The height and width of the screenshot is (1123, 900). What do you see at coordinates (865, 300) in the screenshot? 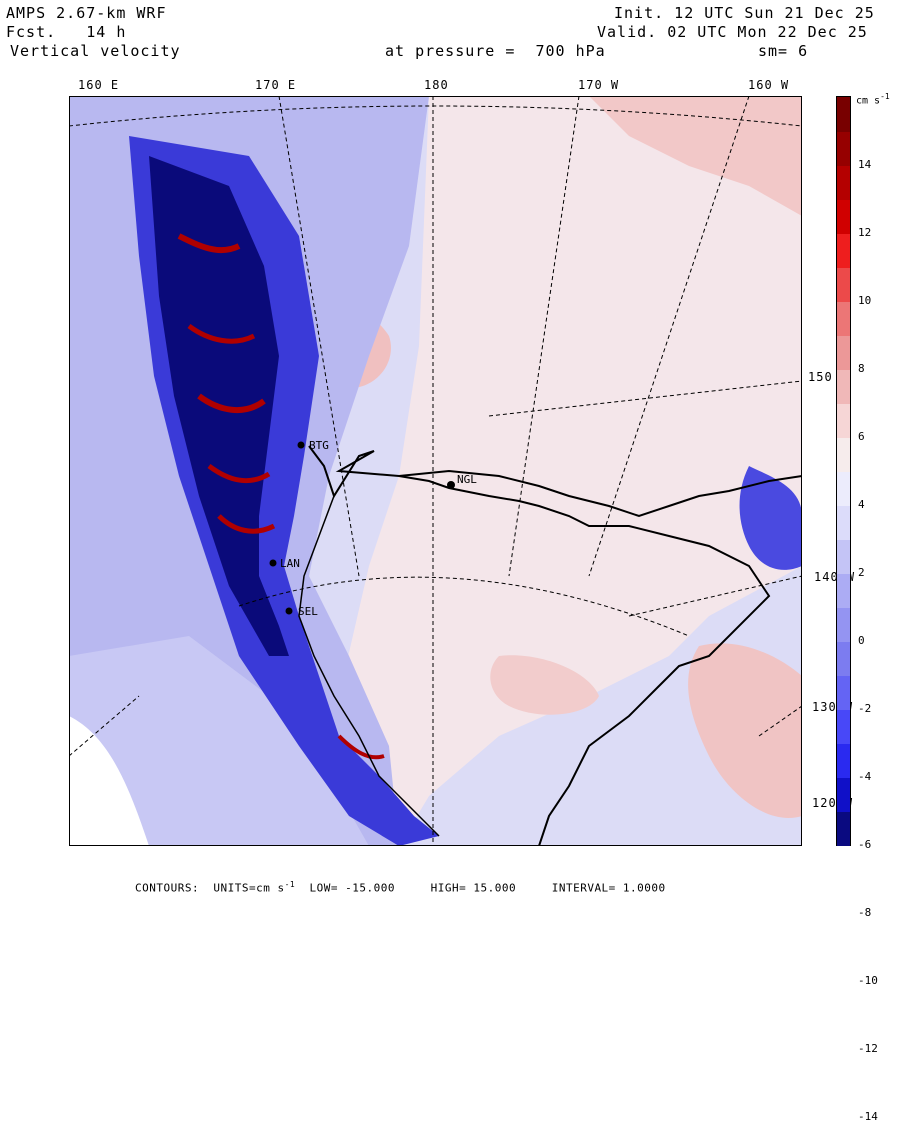
I see `colorbar-tick-label: 10` at bounding box center [865, 300].